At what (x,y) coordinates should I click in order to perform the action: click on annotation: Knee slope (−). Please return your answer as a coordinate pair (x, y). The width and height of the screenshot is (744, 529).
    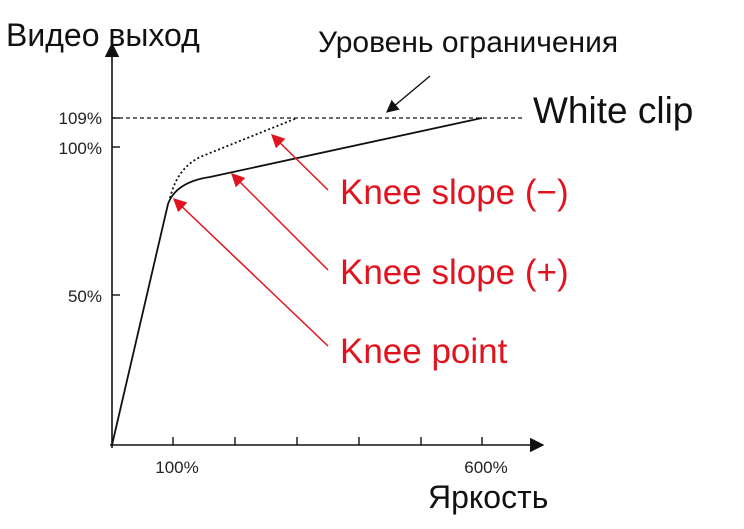
    Looking at the image, I should click on (454, 192).